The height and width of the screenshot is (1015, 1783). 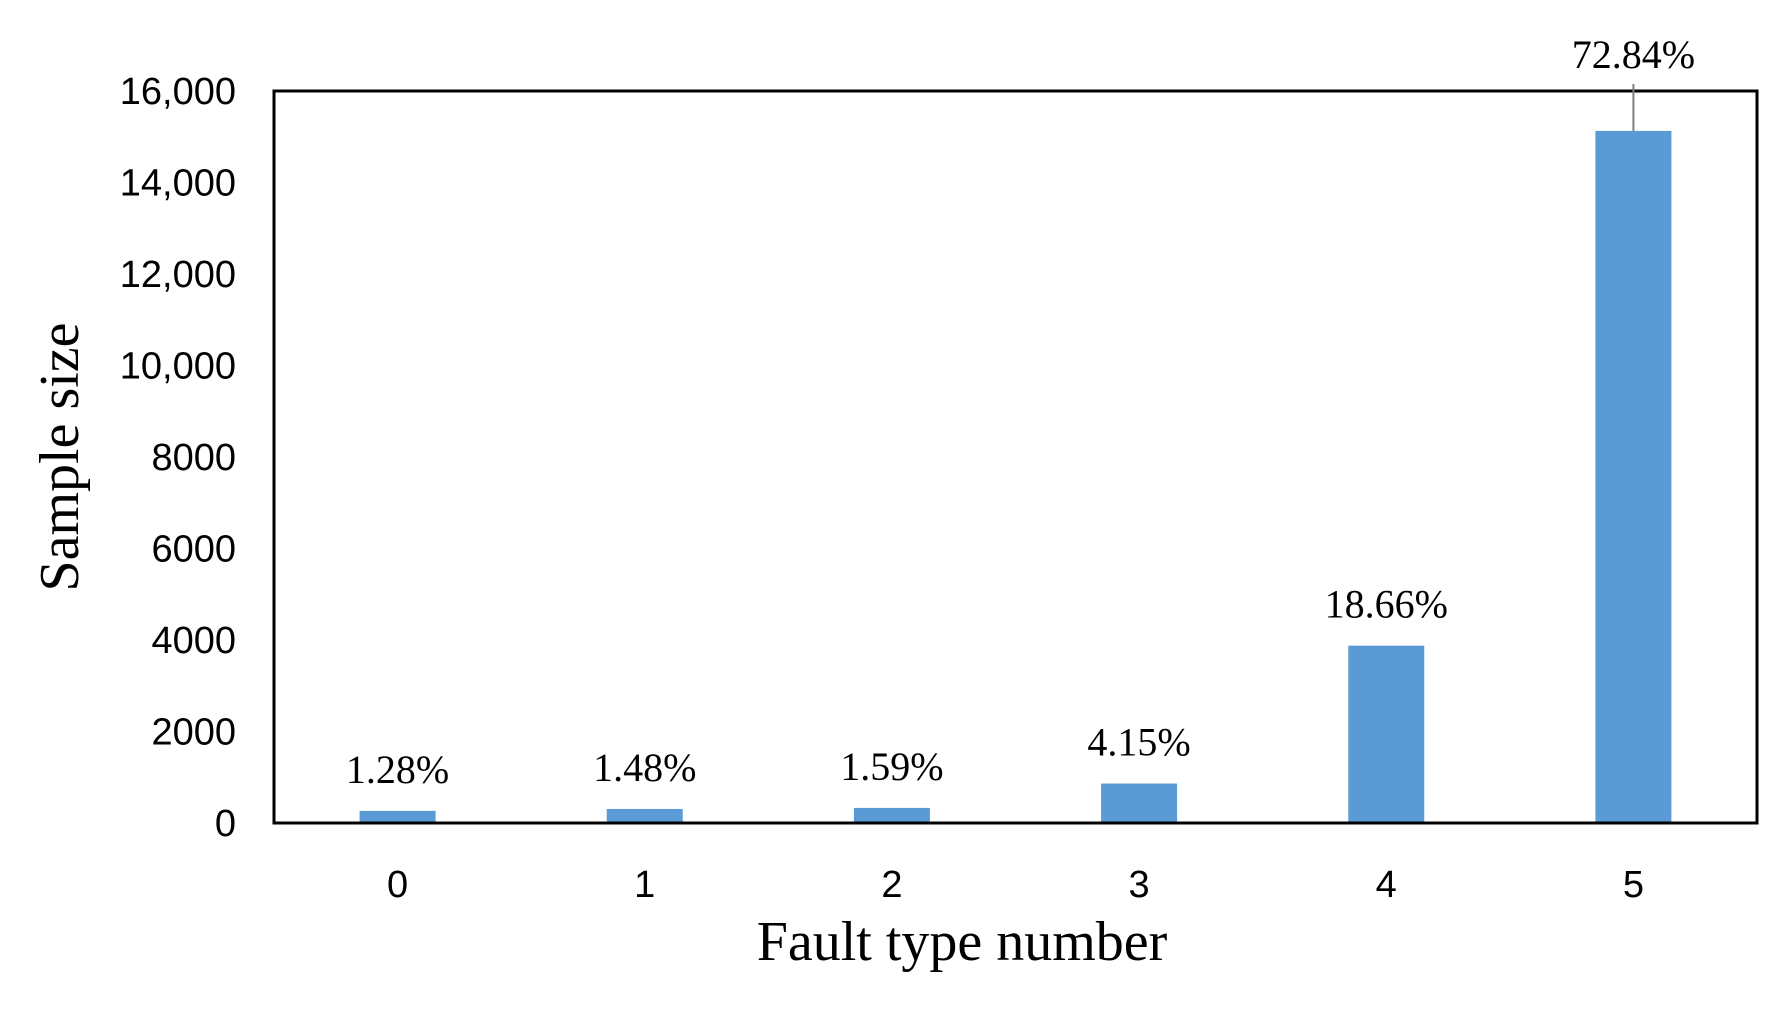 What do you see at coordinates (60, 456) in the screenshot?
I see `y-axis-title: Sample size` at bounding box center [60, 456].